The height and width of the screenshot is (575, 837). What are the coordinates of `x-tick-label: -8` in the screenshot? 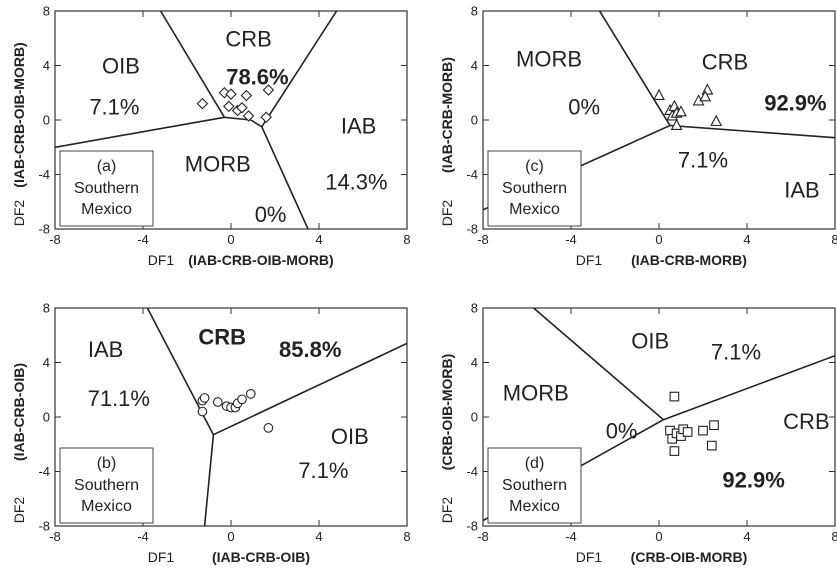 It's located at (55, 239).